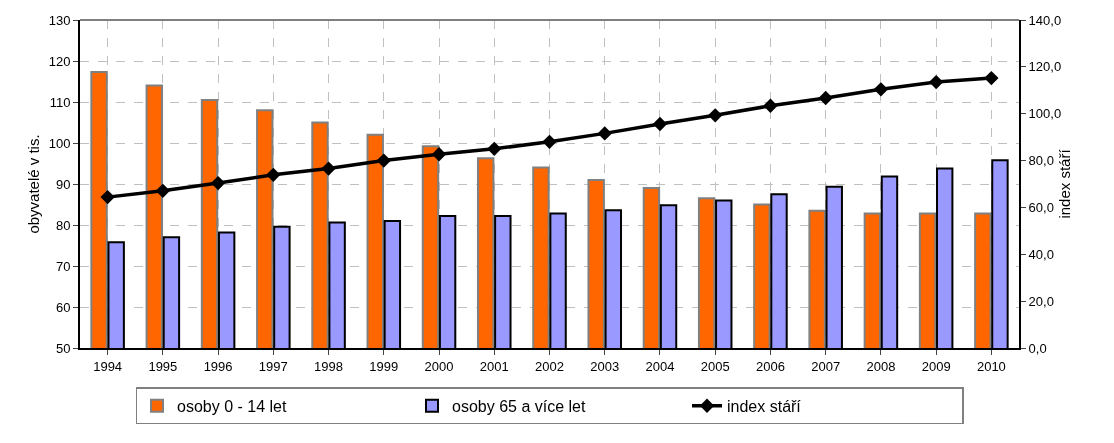 Image resolution: width=1114 pixels, height=443 pixels. I want to click on legend-label: index stáří, so click(764, 406).